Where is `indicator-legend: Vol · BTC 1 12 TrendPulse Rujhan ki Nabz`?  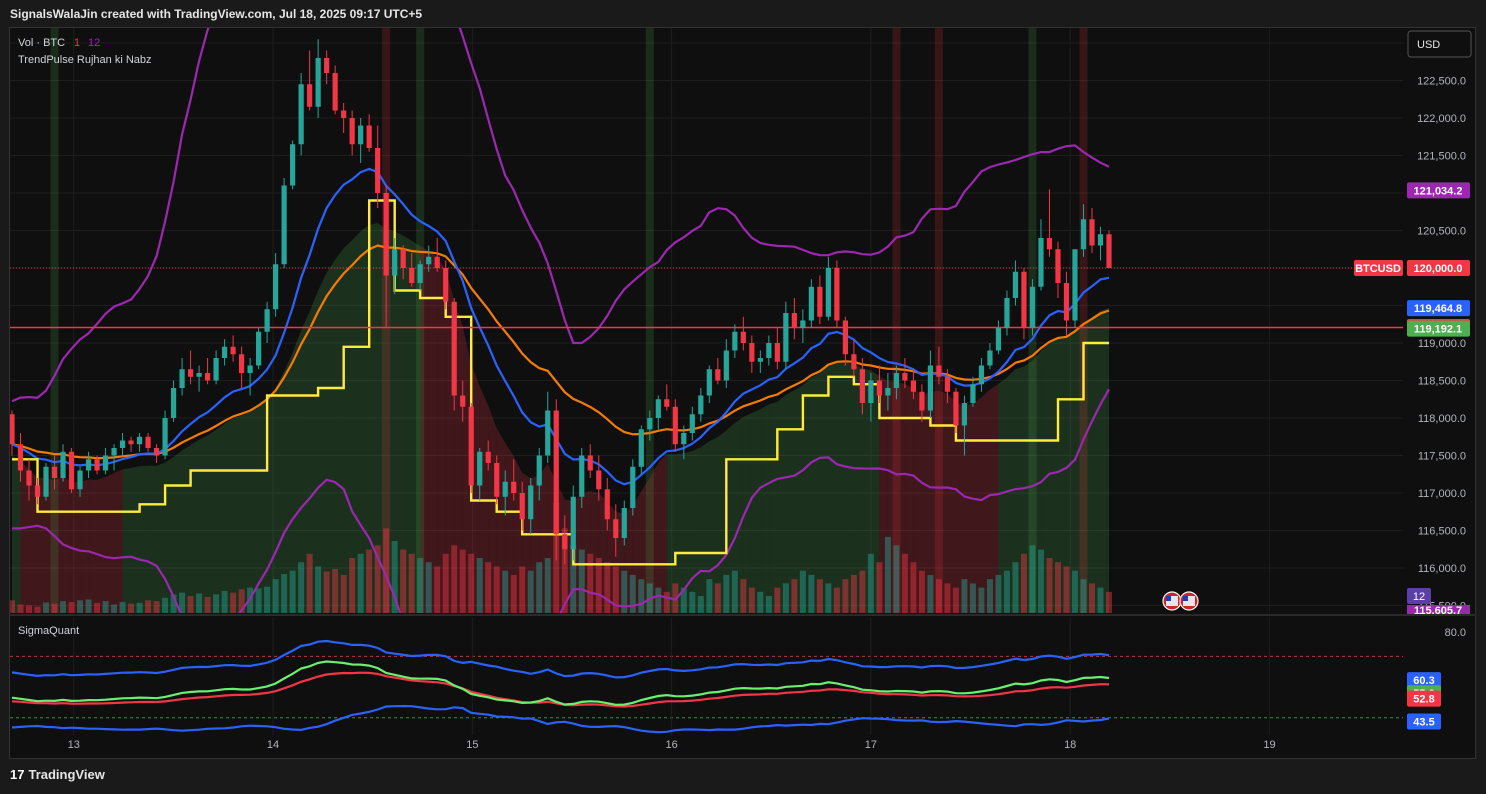
indicator-legend: Vol · BTC 1 12 TrendPulse Rujhan ki Nabz is located at coordinates (85, 51).